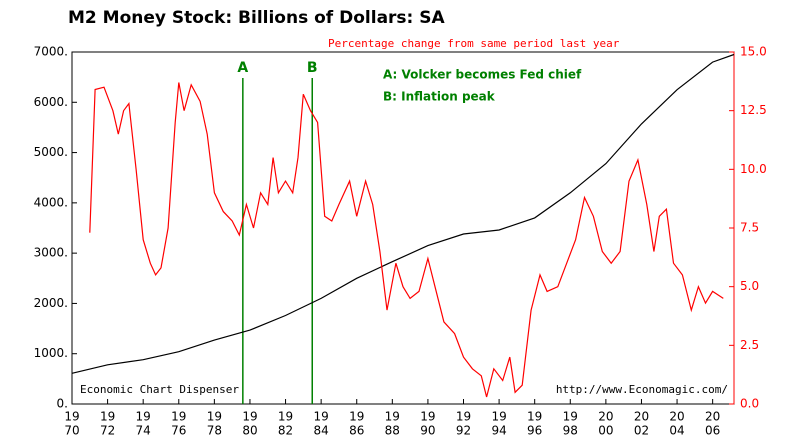  I want to click on x-tick-label: 72, so click(107, 431).